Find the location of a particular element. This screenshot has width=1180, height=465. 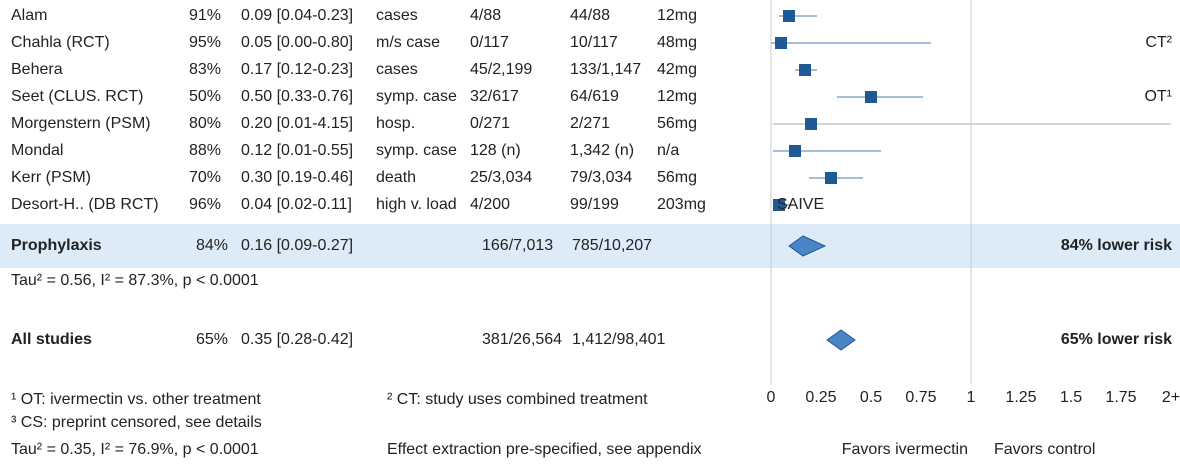

result: 65% lower risk is located at coordinates (1116, 339).